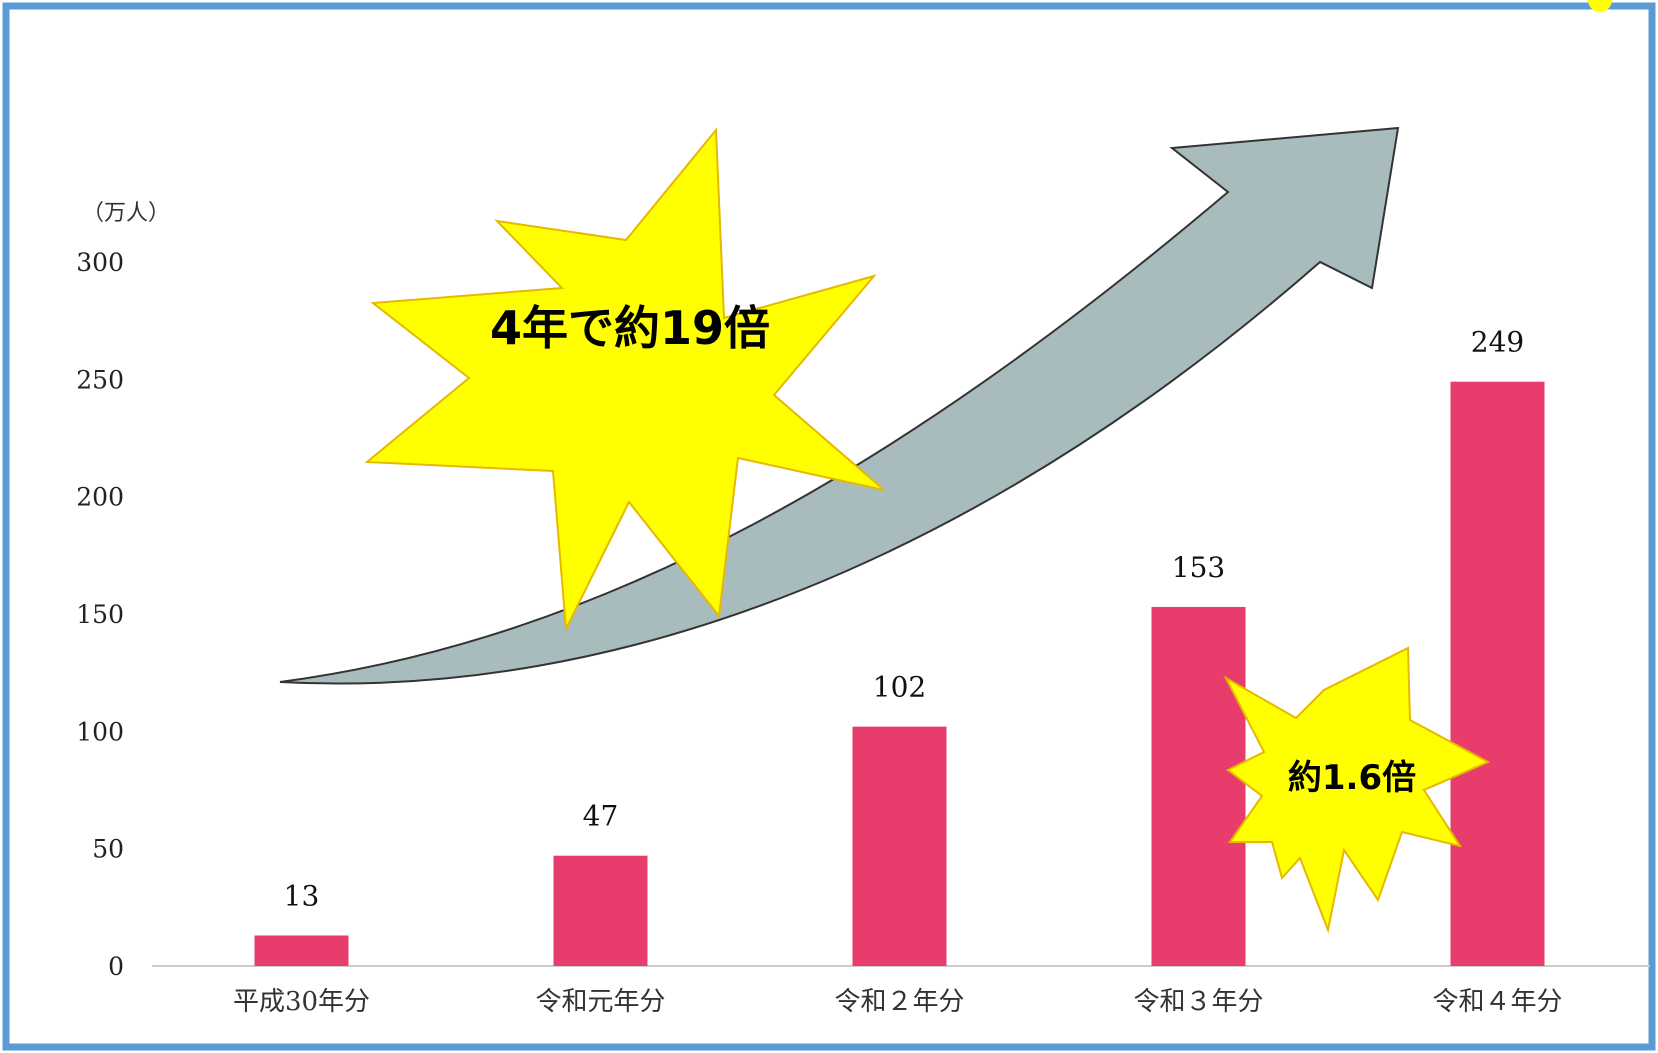 This screenshot has height=1053, width=1658. Describe the element at coordinates (1600, 6) in the screenshot. I see `corner-marker` at that location.